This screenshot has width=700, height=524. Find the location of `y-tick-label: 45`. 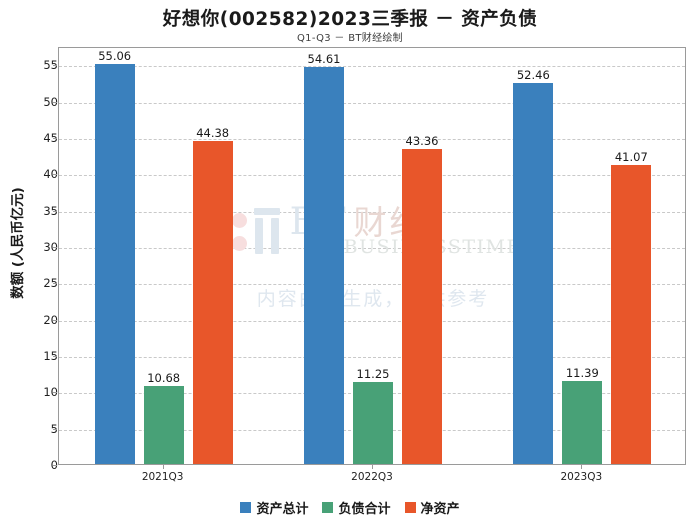

y-tick-label: 45 is located at coordinates (50, 137).